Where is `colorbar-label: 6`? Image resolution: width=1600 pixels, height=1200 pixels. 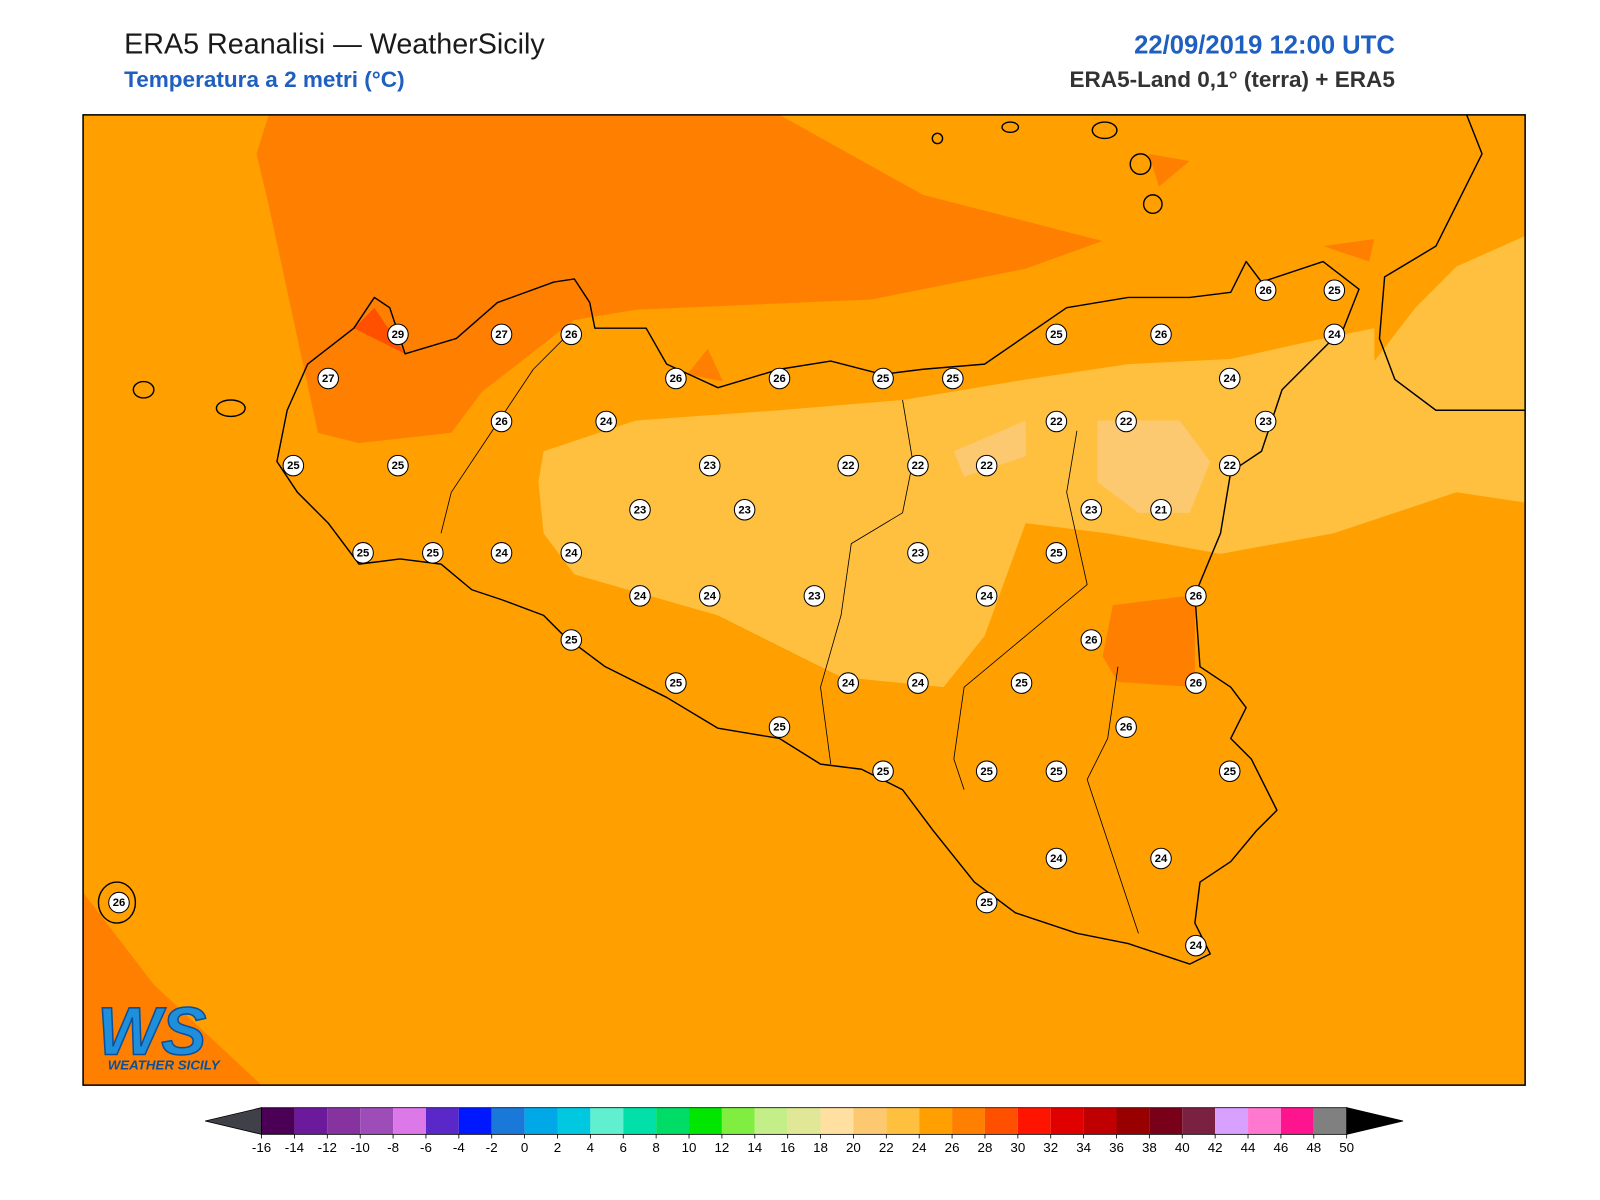
colorbar-label: 6 is located at coordinates (623, 1147).